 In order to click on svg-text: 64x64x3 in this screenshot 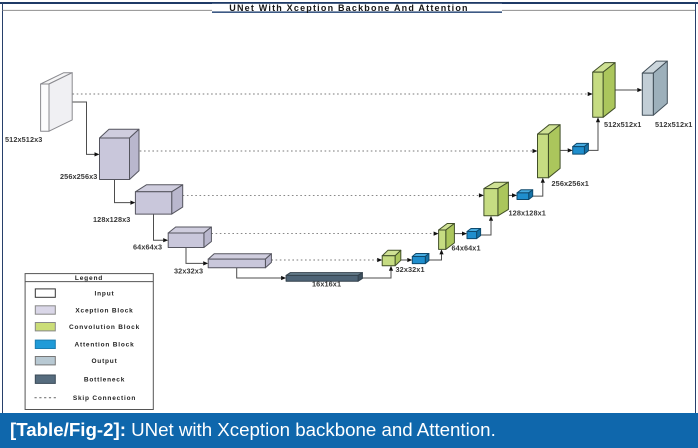, I will do `click(147, 247)`.